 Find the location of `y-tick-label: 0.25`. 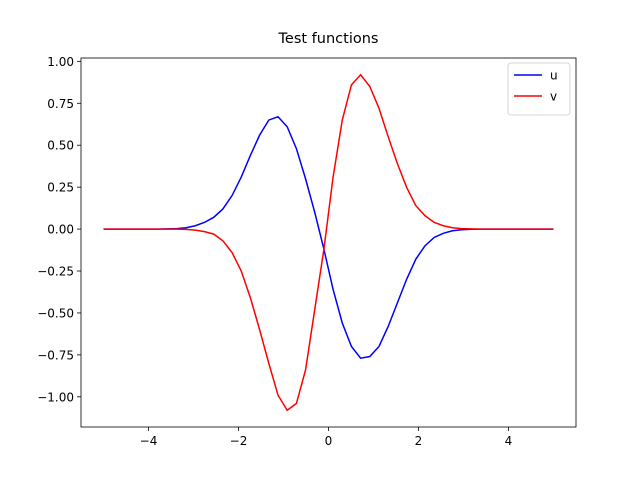

y-tick-label: 0.25 is located at coordinates (60, 188).